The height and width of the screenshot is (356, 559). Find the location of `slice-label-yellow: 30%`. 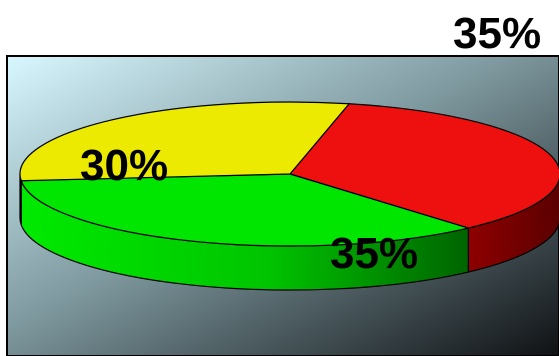

slice-label-yellow: 30% is located at coordinates (124, 165).